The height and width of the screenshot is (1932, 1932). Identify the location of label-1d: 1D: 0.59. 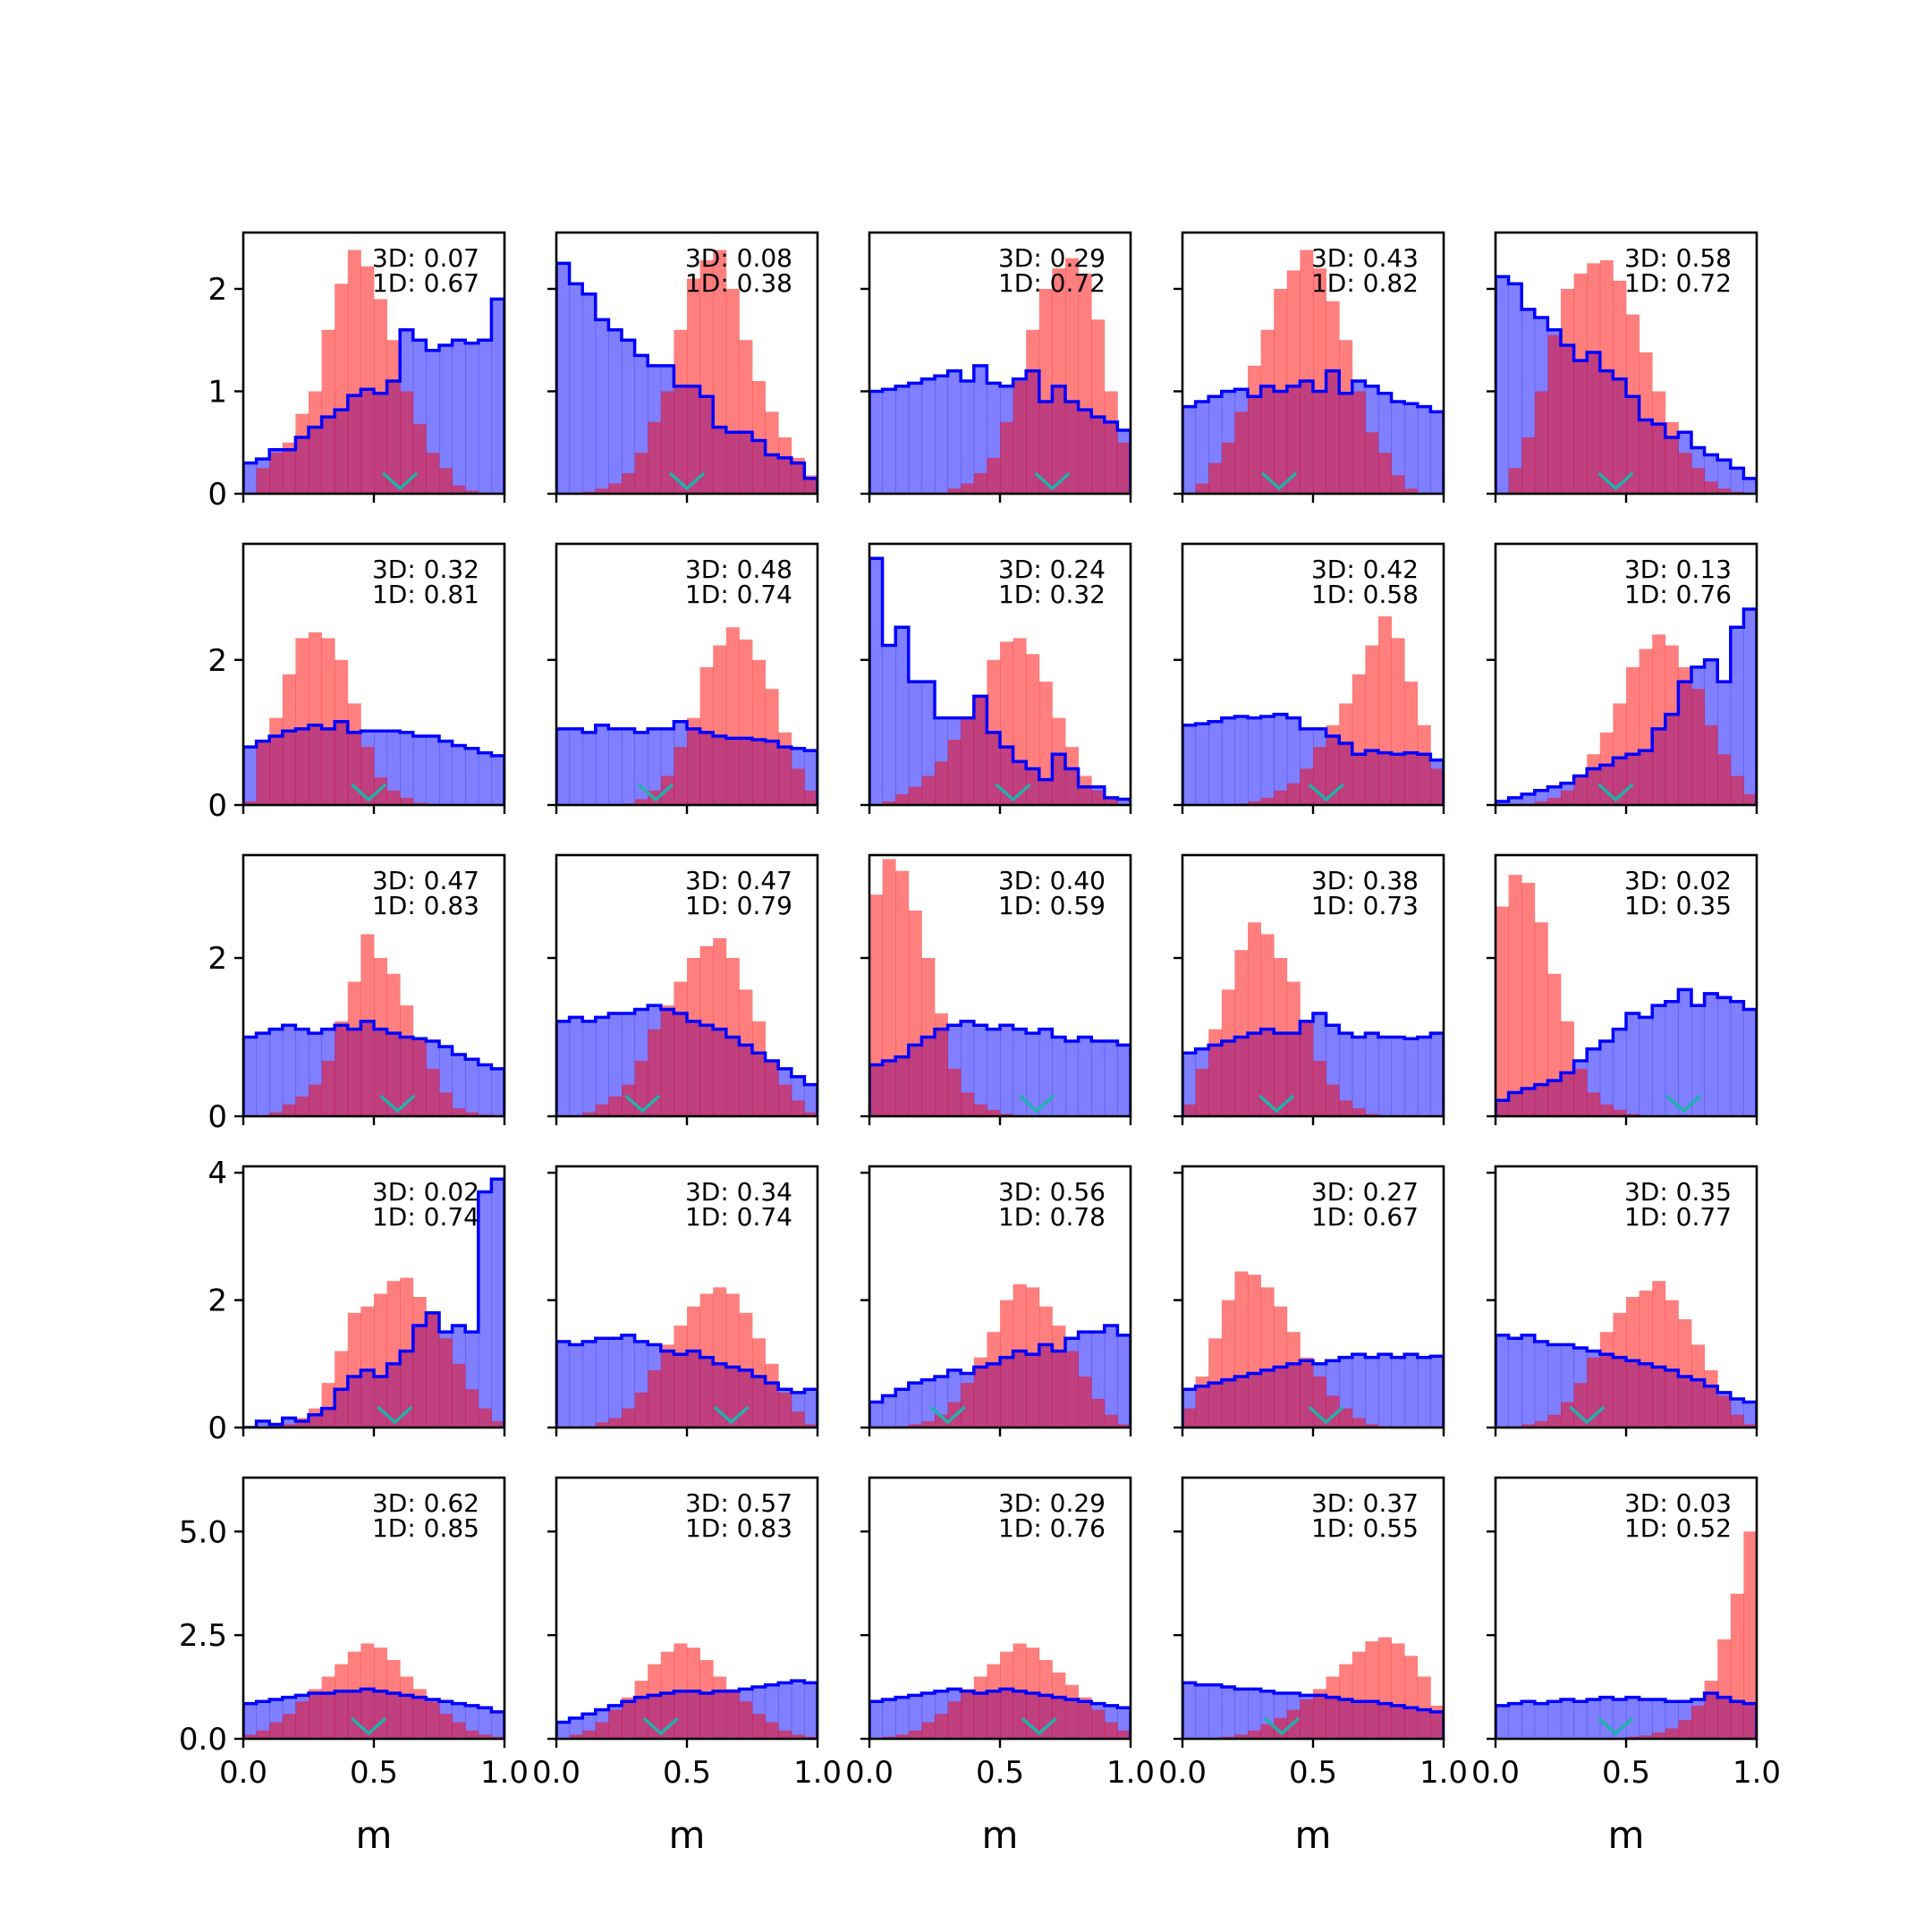
(1052, 905).